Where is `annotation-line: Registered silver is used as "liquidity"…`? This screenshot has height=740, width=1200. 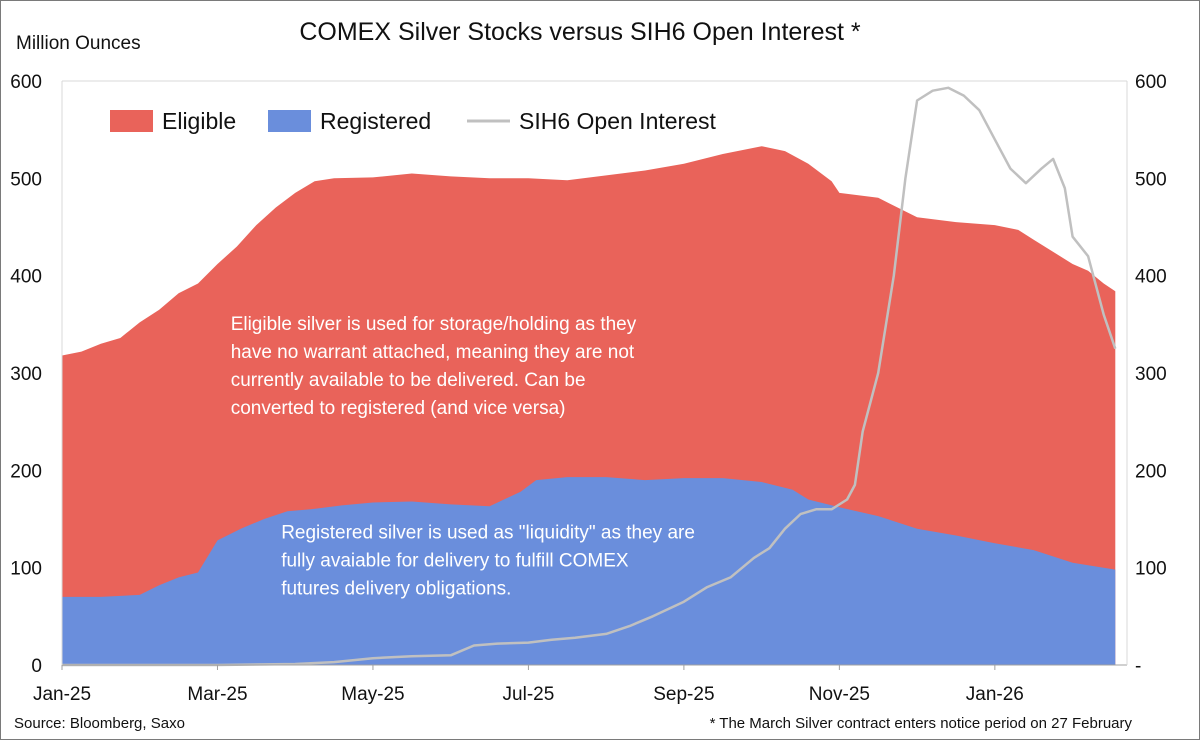 annotation-line: Registered silver is used as "liquidity"… is located at coordinates (488, 533).